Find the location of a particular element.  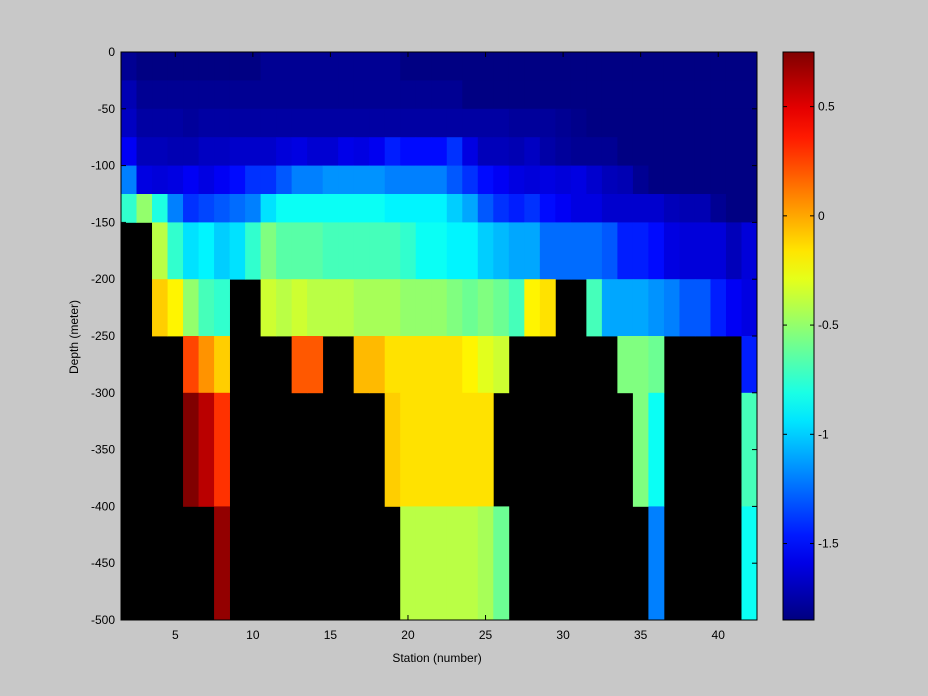

y-tick-label: -400 is located at coordinates (103, 506).